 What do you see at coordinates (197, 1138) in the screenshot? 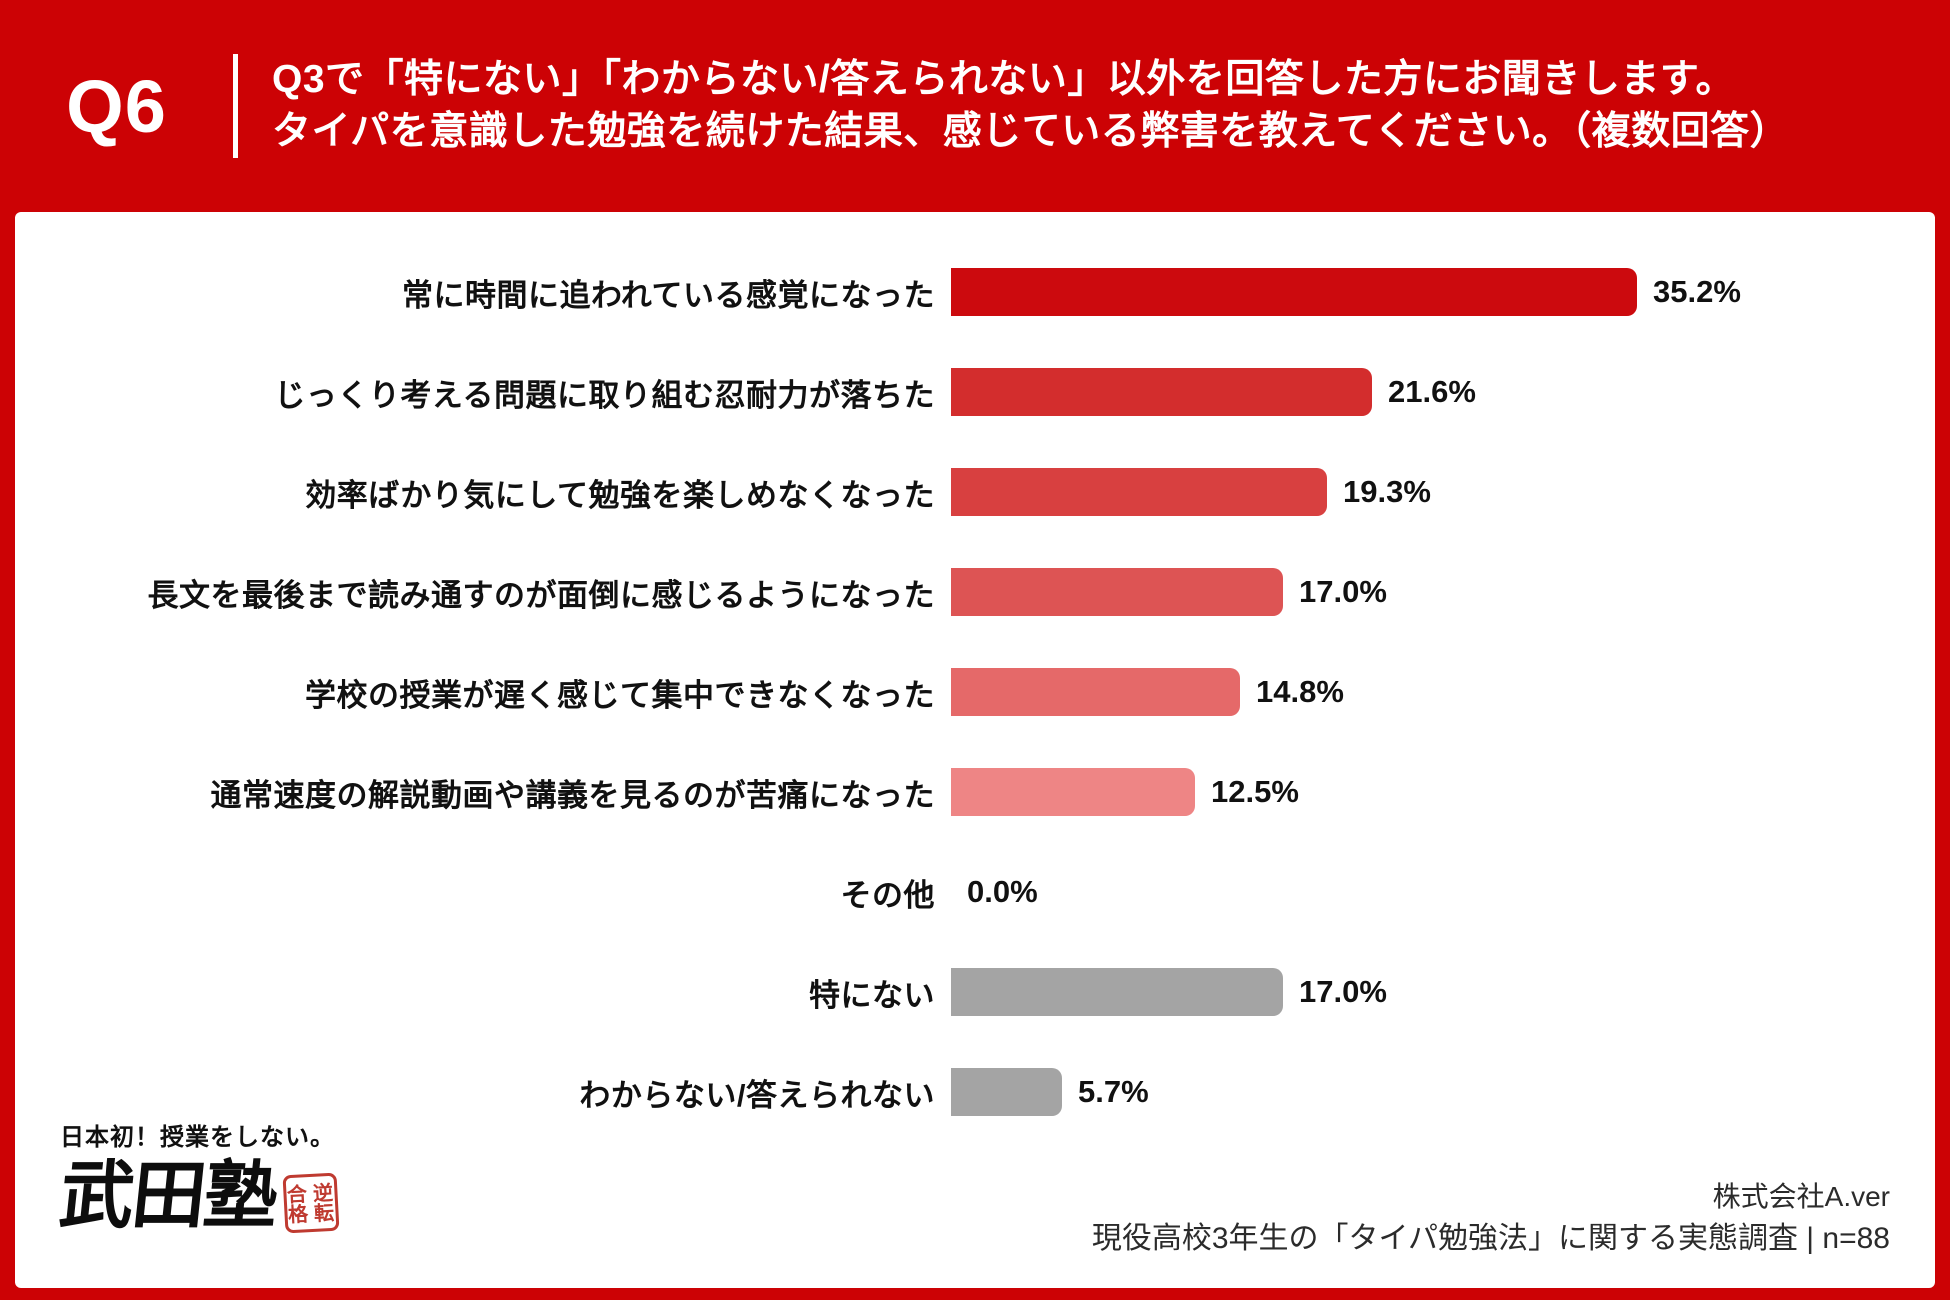
I see `logo-tagline: 日本初！授業をしない。` at bounding box center [197, 1138].